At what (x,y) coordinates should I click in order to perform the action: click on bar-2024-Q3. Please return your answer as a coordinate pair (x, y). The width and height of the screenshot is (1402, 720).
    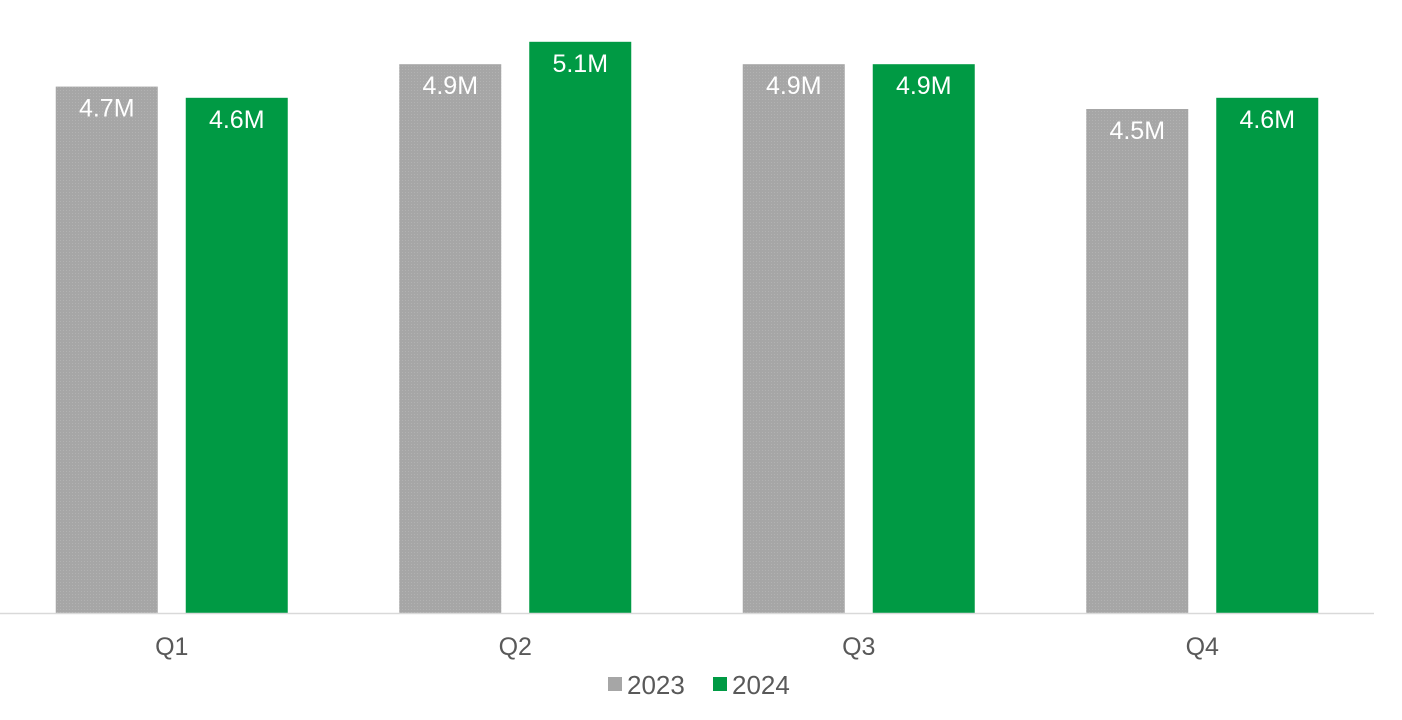
    Looking at the image, I should click on (923, 338).